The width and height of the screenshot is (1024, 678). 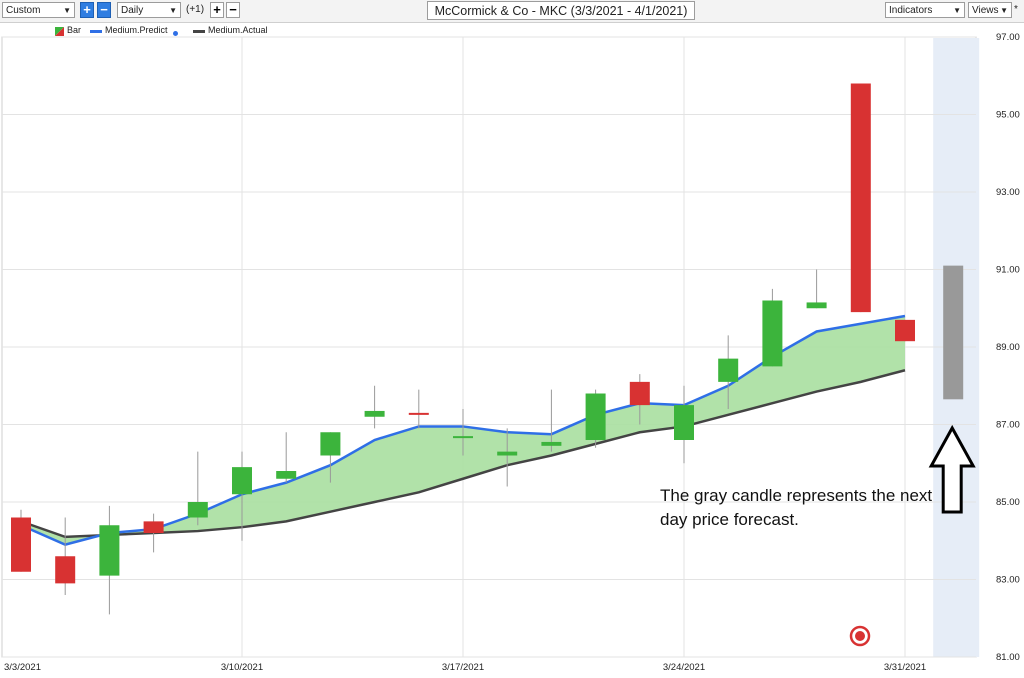 What do you see at coordinates (22, 667) in the screenshot?
I see `x-tick-label: 3/3/2021` at bounding box center [22, 667].